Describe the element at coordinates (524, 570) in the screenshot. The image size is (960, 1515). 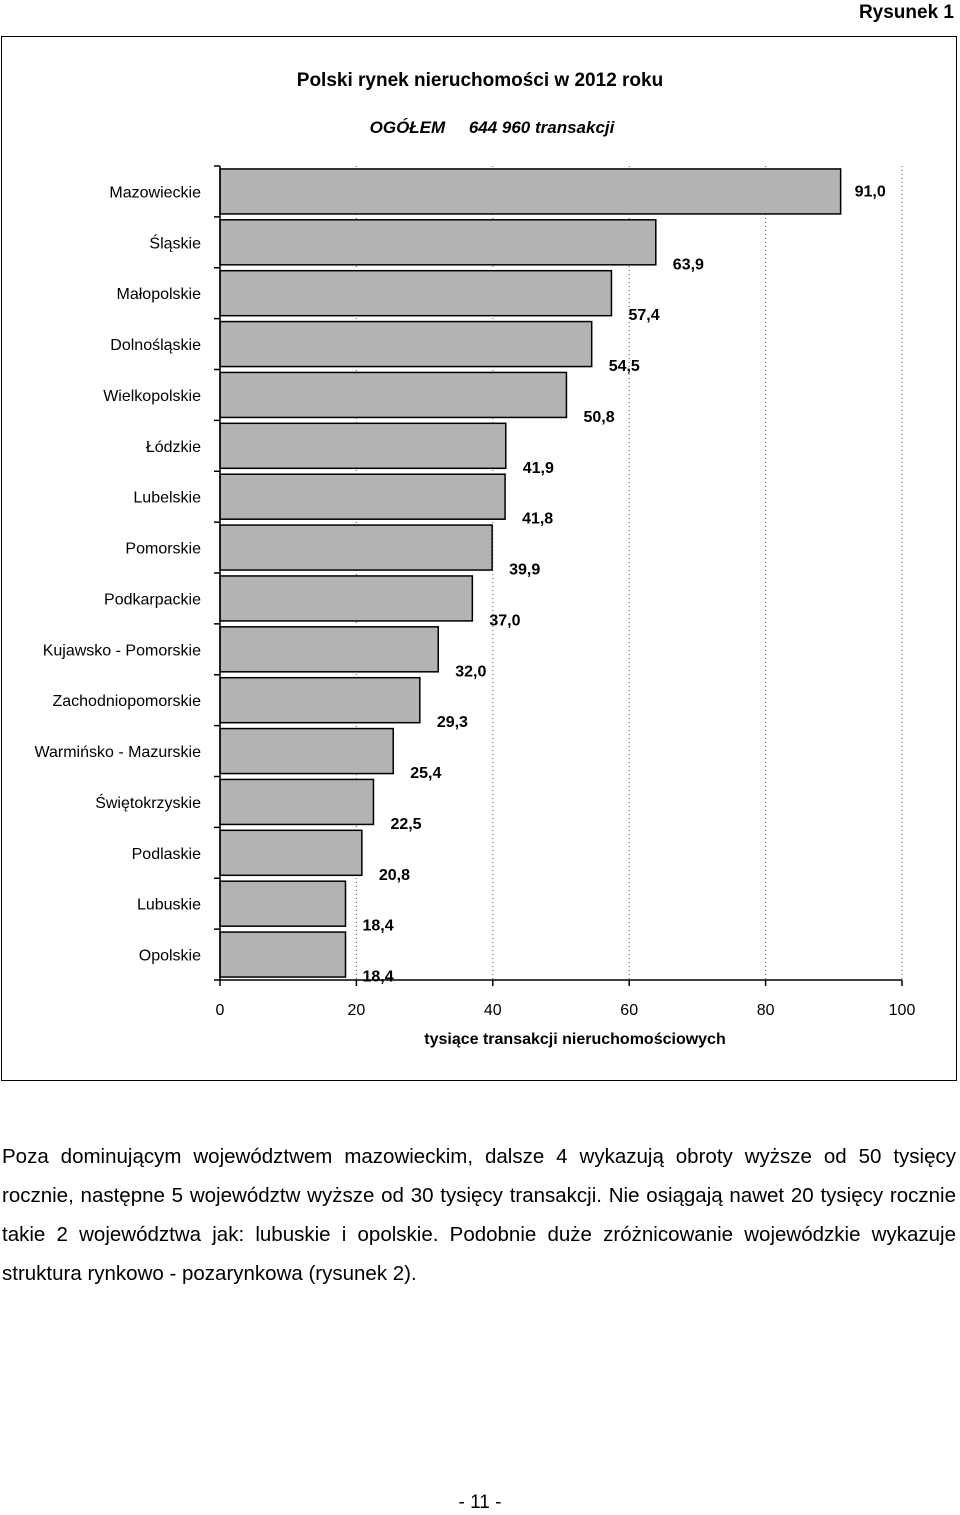
I see `value-label: 39,9` at that location.